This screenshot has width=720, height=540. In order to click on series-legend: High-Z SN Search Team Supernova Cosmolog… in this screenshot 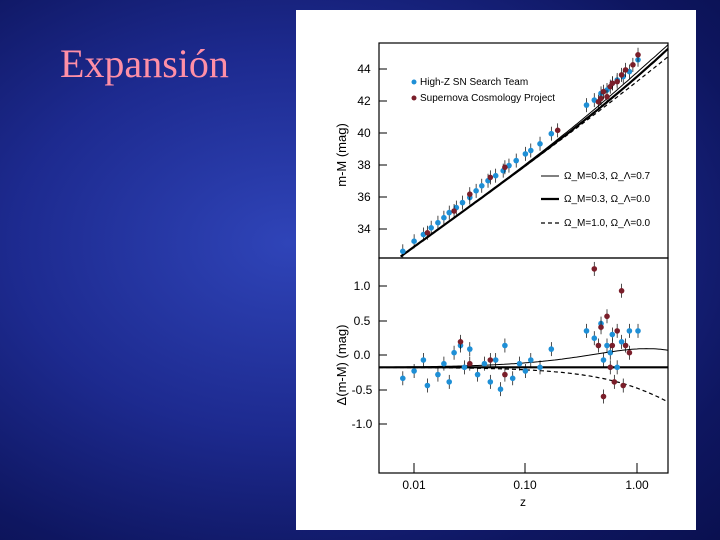, I will do `click(483, 90)`.